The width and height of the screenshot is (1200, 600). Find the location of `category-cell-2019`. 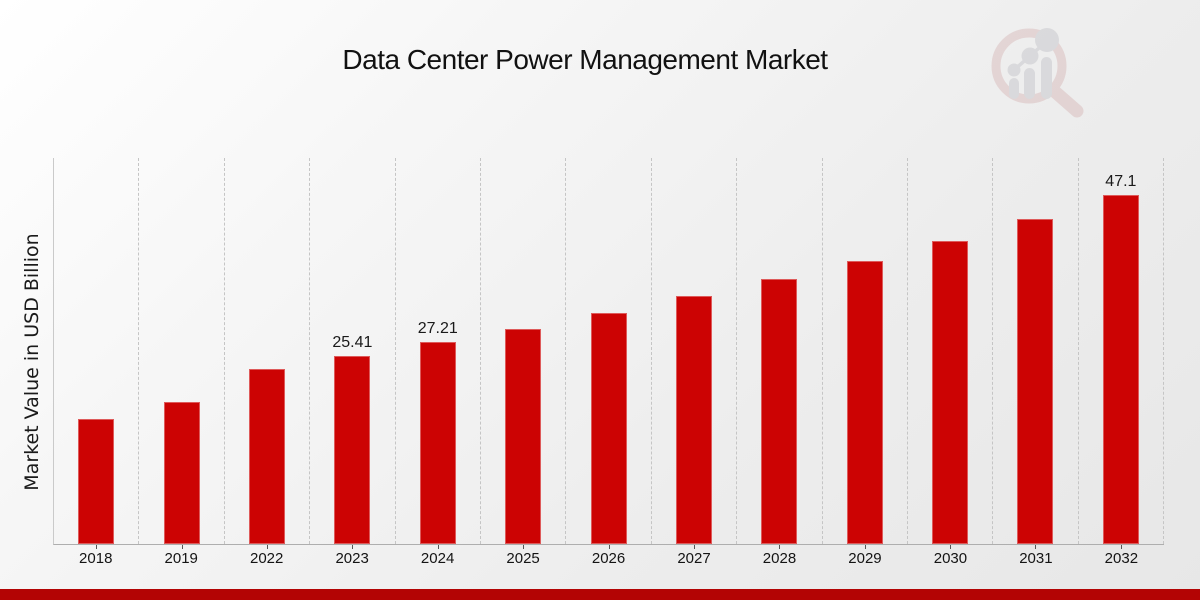

category-cell-2019 is located at coordinates (182, 353).